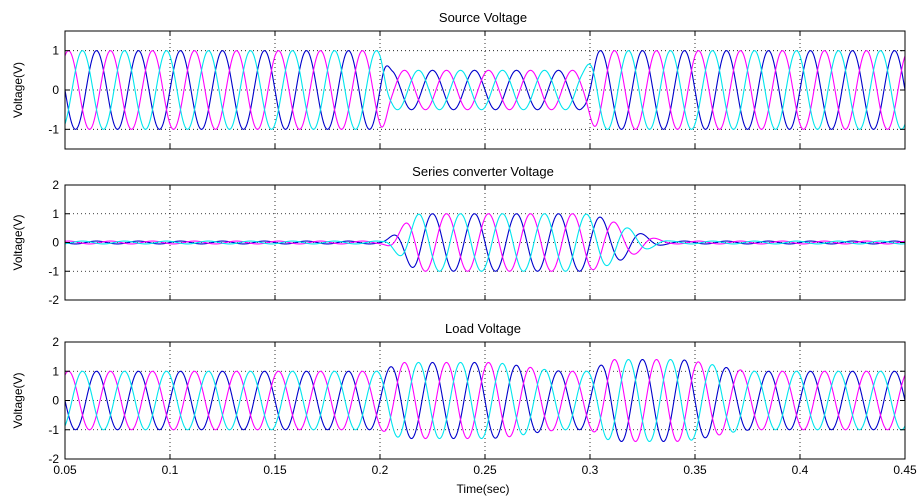  What do you see at coordinates (483, 171) in the screenshot?
I see `series-converter-title: Series converter Voltage` at bounding box center [483, 171].